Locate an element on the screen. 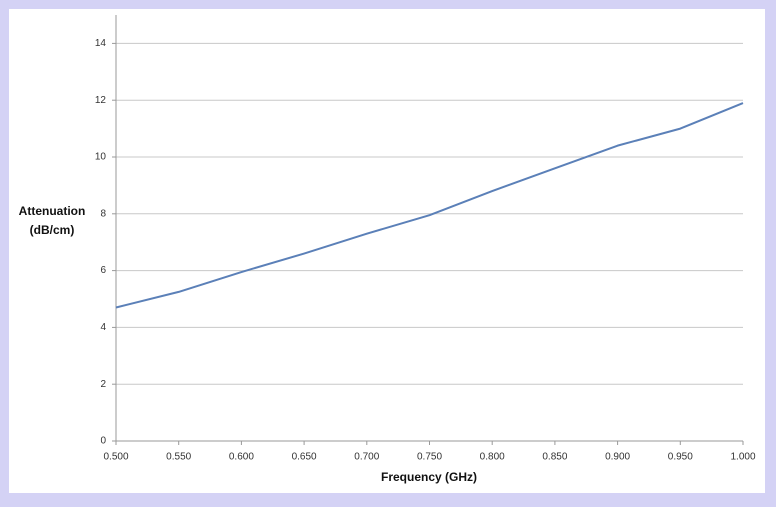  x-tick-label: 0.950 is located at coordinates (680, 457).